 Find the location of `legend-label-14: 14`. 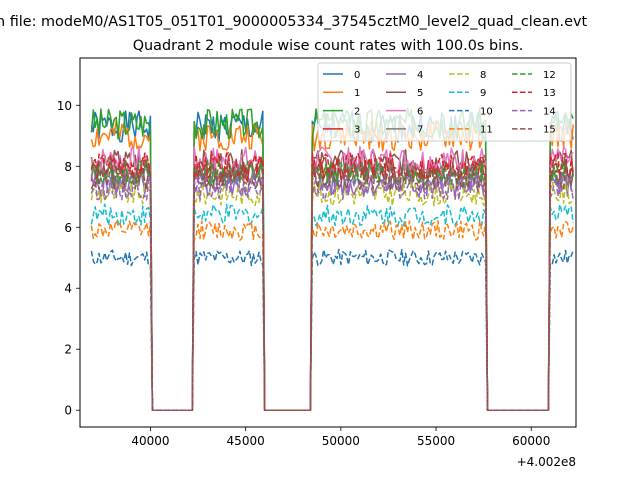

legend-label-14: 14 is located at coordinates (549, 111).